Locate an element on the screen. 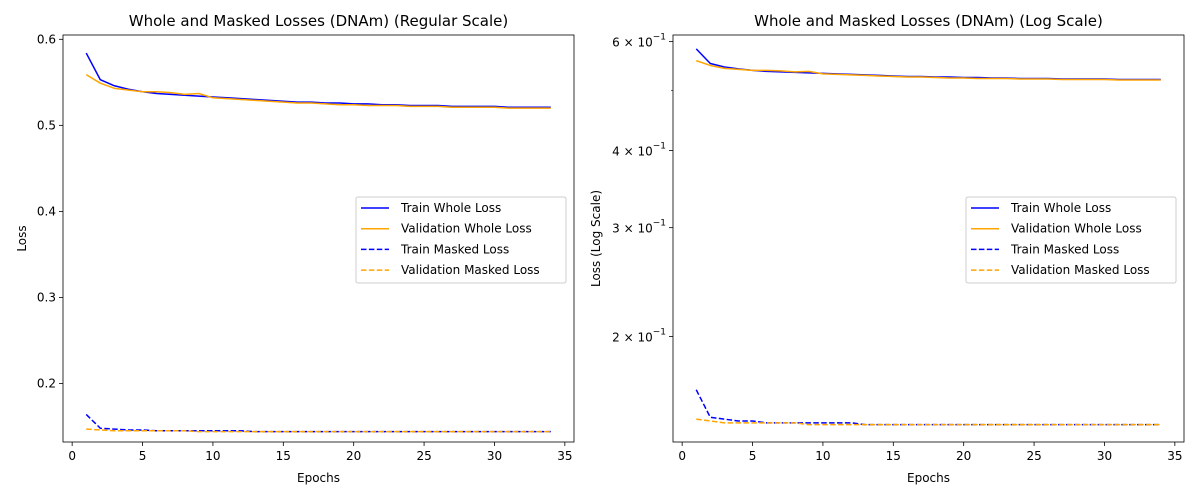  y-axis-label: Loss is located at coordinates (22, 238).